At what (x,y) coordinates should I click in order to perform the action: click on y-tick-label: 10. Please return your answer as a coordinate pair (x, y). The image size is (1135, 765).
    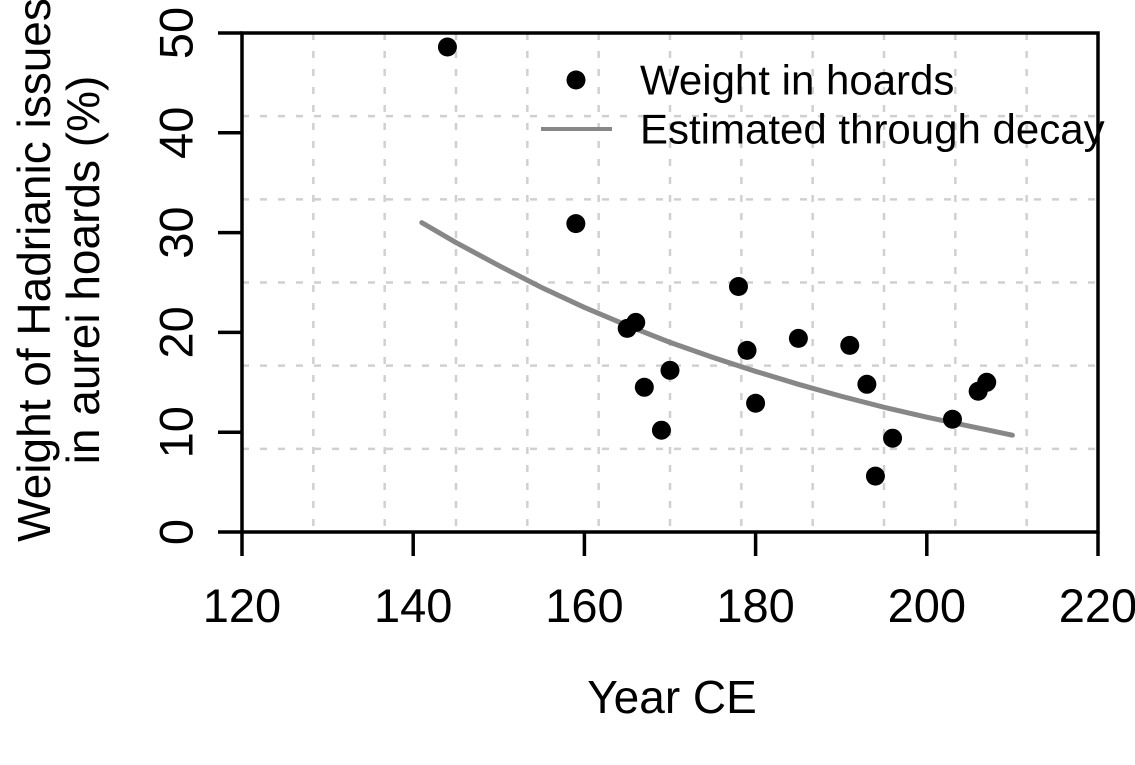
    Looking at the image, I should click on (176, 432).